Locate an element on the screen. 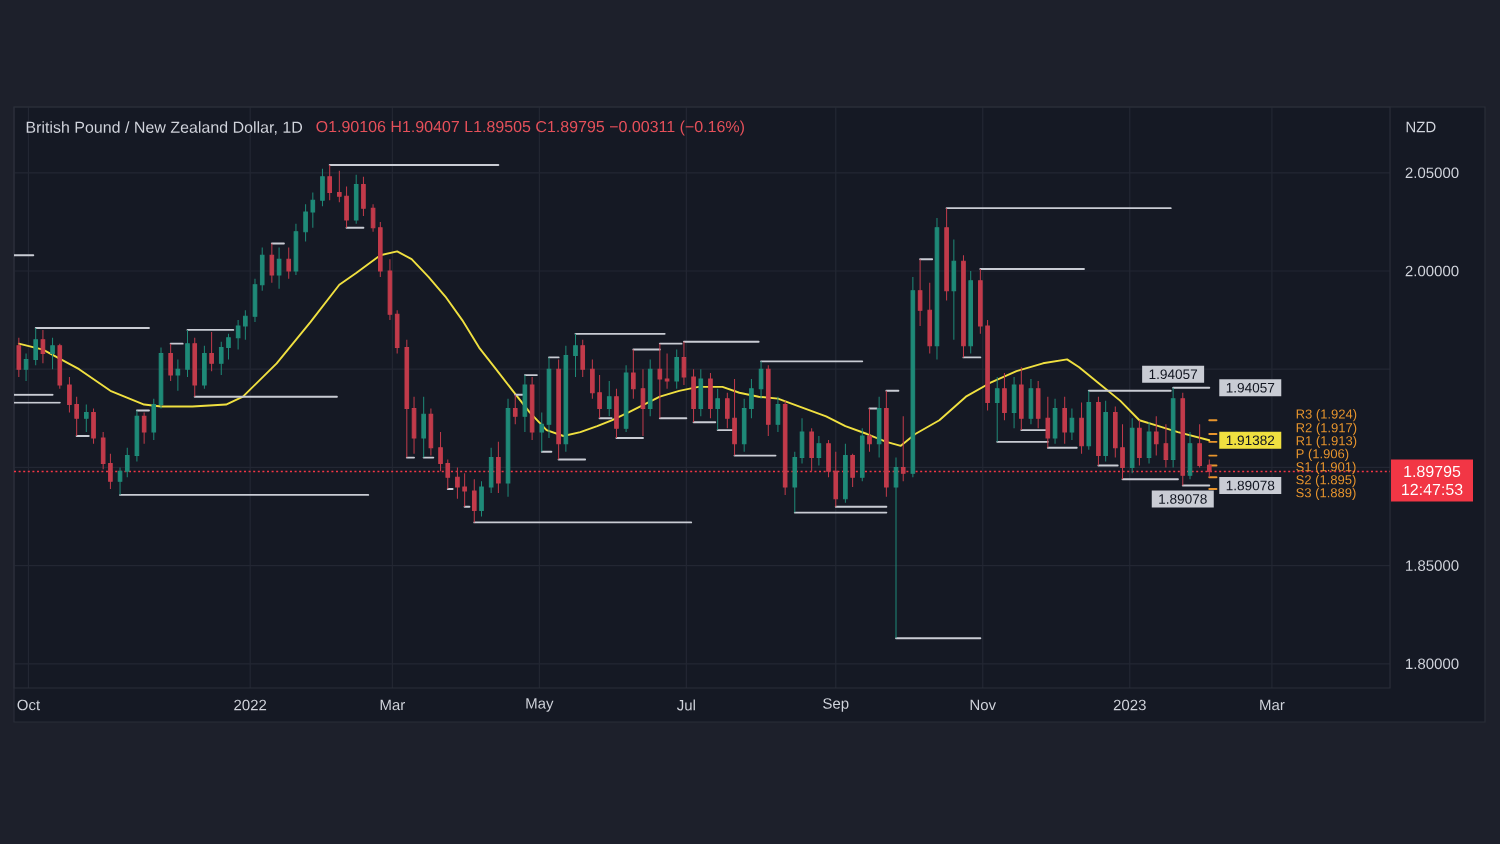 This screenshot has width=1500, height=844. text: P (1.906) is located at coordinates (1322, 454).